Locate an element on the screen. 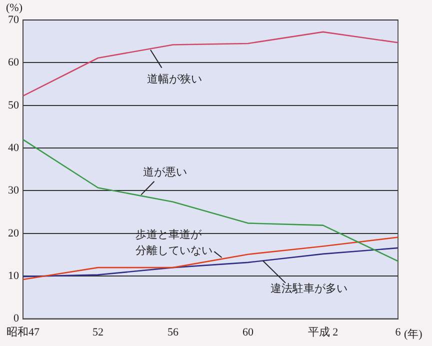  text: 道幅が狭い is located at coordinates (174, 79).